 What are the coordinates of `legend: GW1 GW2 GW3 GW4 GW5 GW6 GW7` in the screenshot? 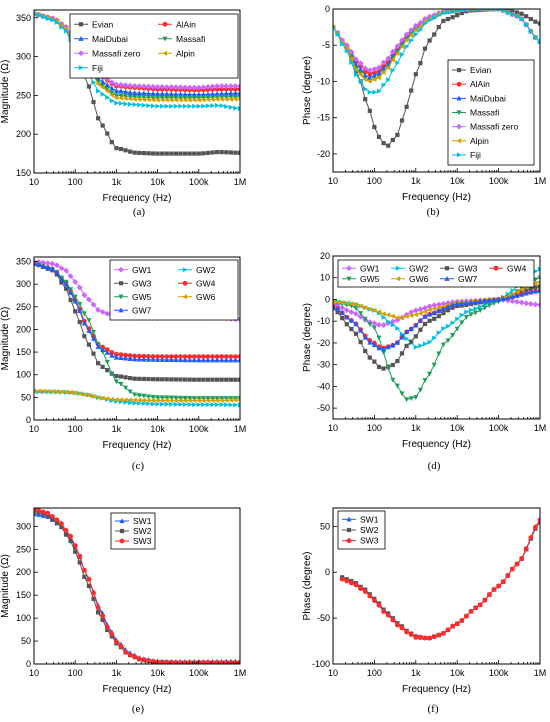 It's located at (436, 273).